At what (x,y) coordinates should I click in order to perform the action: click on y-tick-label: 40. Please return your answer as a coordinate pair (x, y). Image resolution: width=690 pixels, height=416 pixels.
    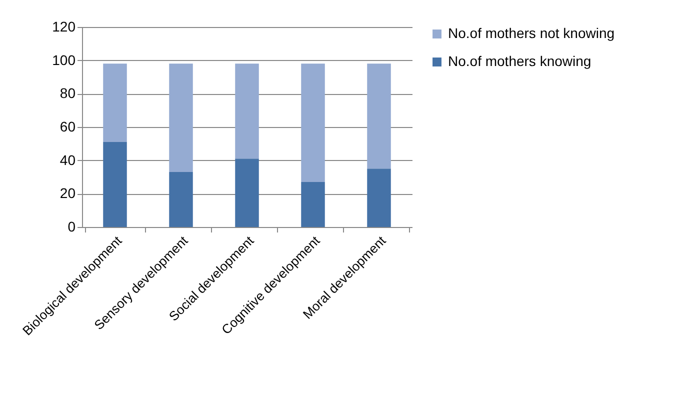
    Looking at the image, I should click on (68, 160).